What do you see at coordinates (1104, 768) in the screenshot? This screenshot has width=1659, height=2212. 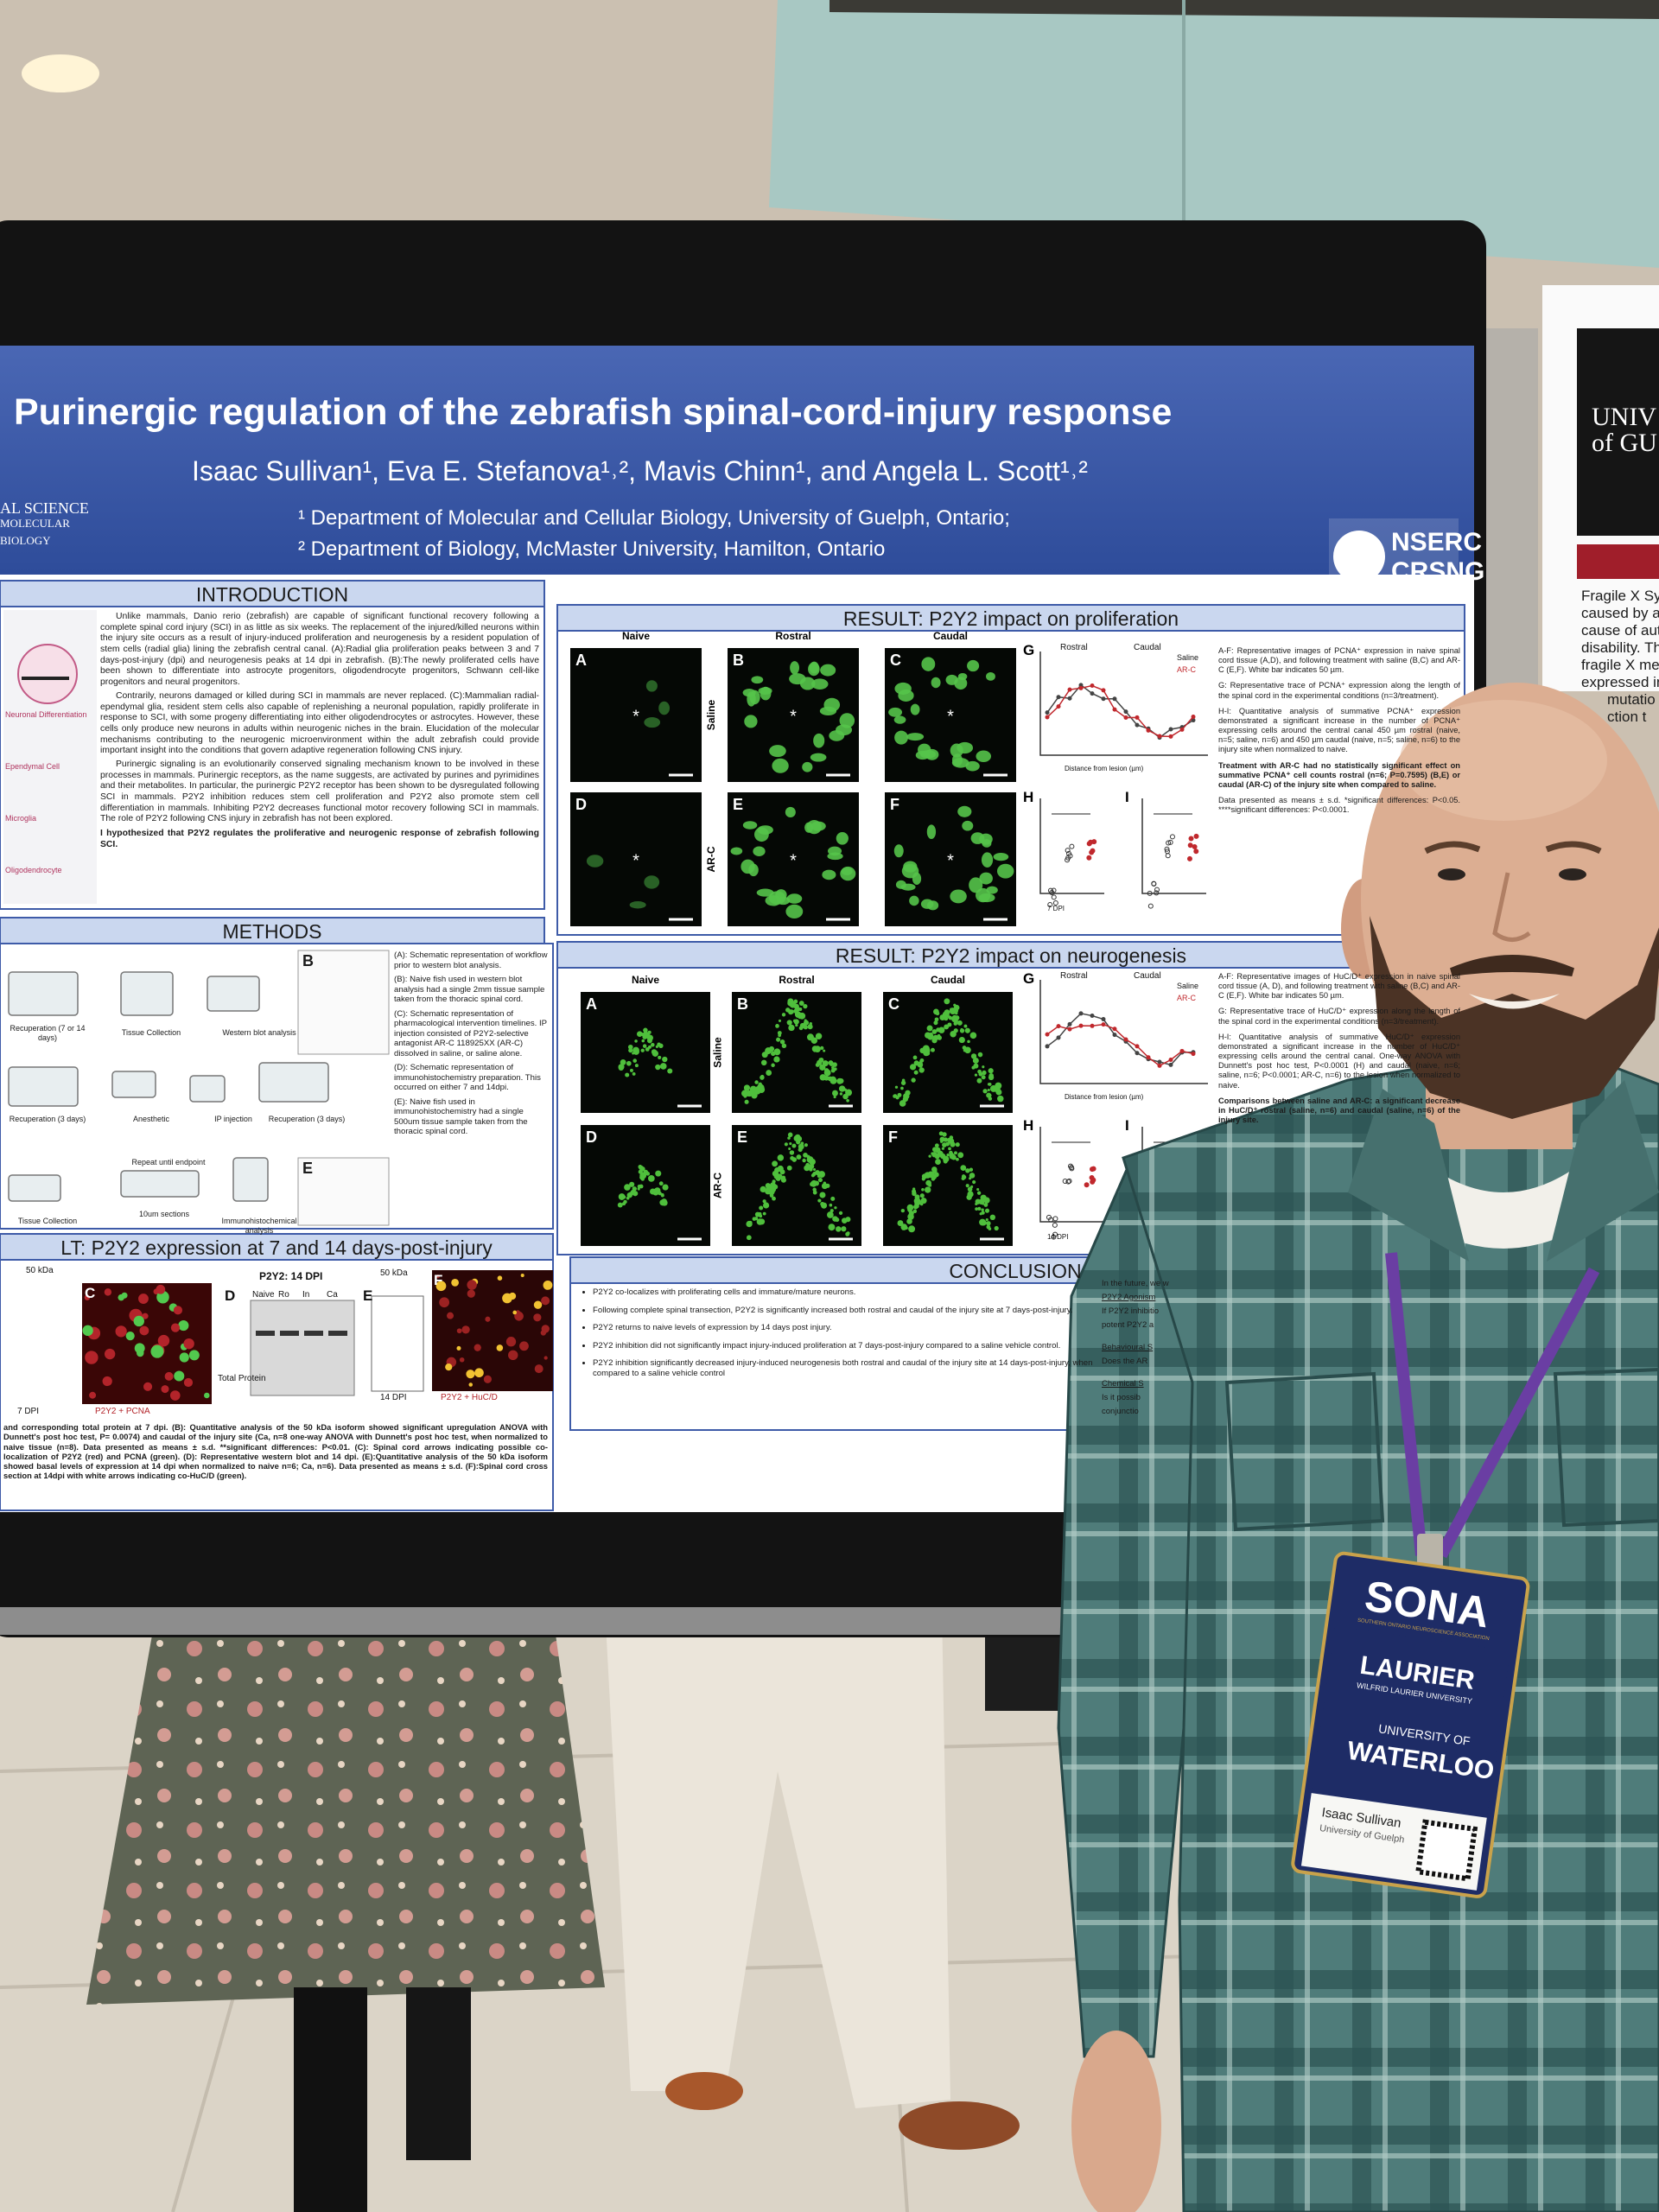 I see `graph-text: Distance from lesion (µm)` at bounding box center [1104, 768].